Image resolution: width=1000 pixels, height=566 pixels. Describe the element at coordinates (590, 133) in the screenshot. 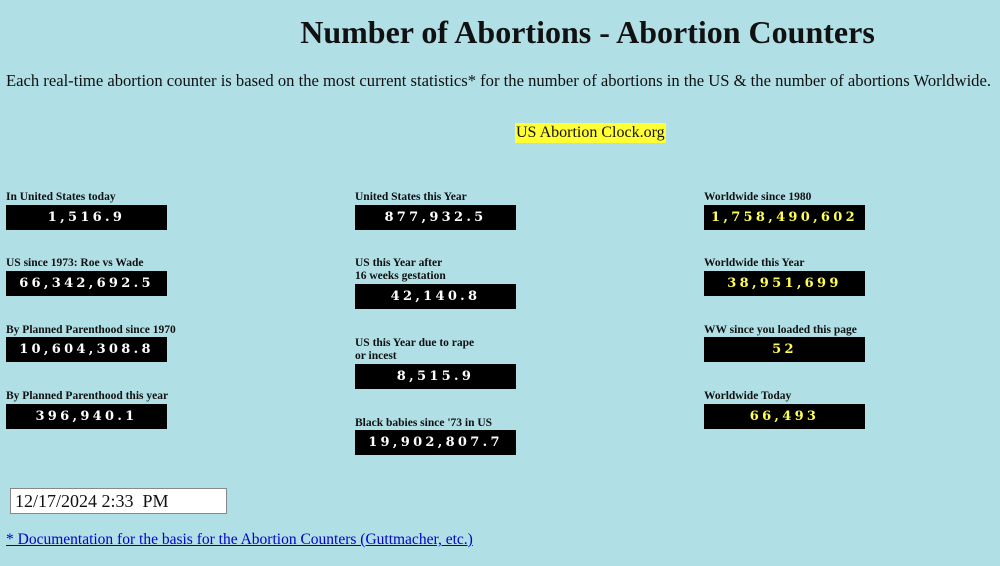

I see `site-link: US Abortion Clock.org` at that location.